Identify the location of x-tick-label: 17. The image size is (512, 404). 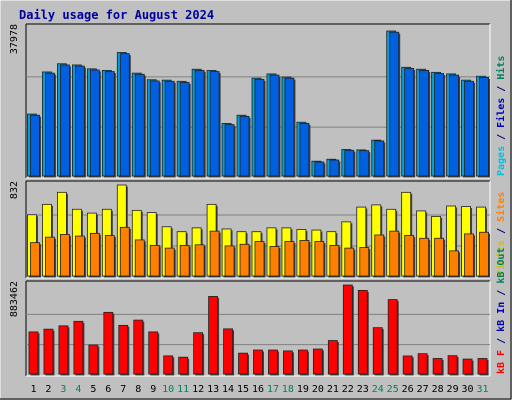
(273, 389).